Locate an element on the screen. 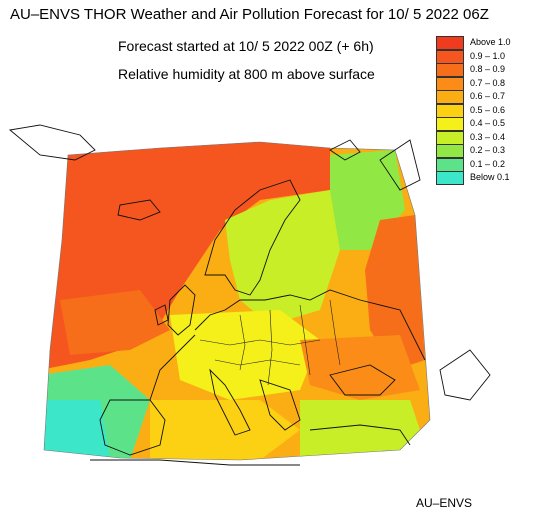 This screenshot has width=548, height=518. legend-label: Above 1.0 is located at coordinates (490, 42).